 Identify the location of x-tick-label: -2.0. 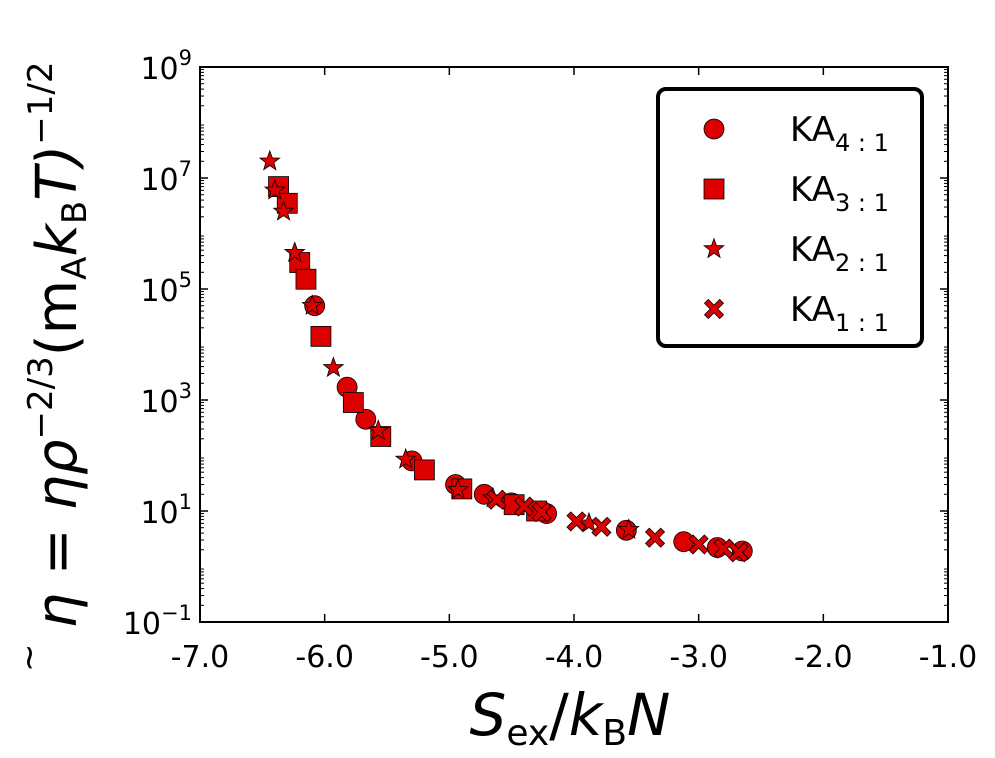
(823, 657).